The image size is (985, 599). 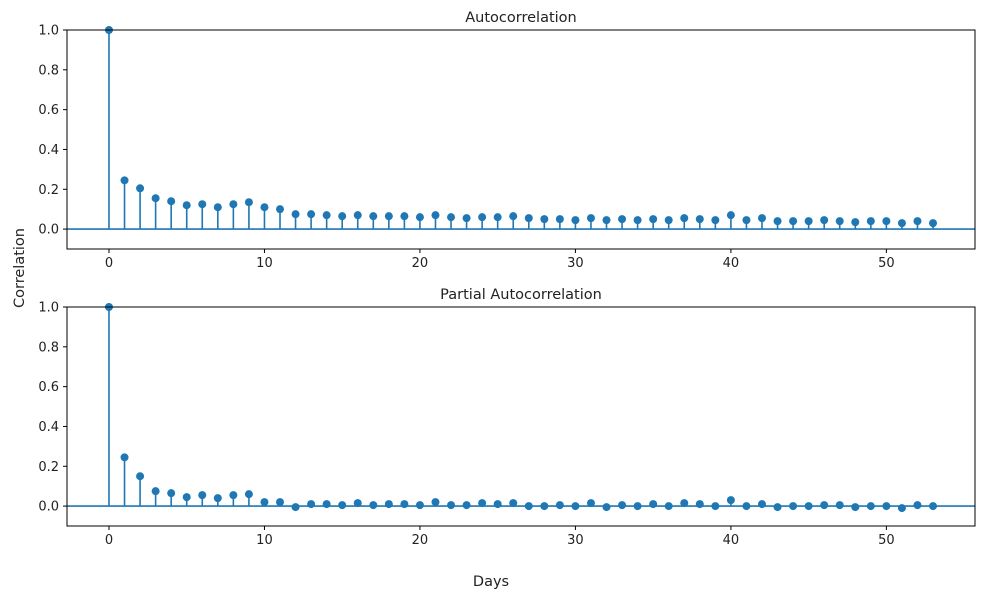 What do you see at coordinates (20, 268) in the screenshot?
I see `figure-y-axis-label: Correlation` at bounding box center [20, 268].